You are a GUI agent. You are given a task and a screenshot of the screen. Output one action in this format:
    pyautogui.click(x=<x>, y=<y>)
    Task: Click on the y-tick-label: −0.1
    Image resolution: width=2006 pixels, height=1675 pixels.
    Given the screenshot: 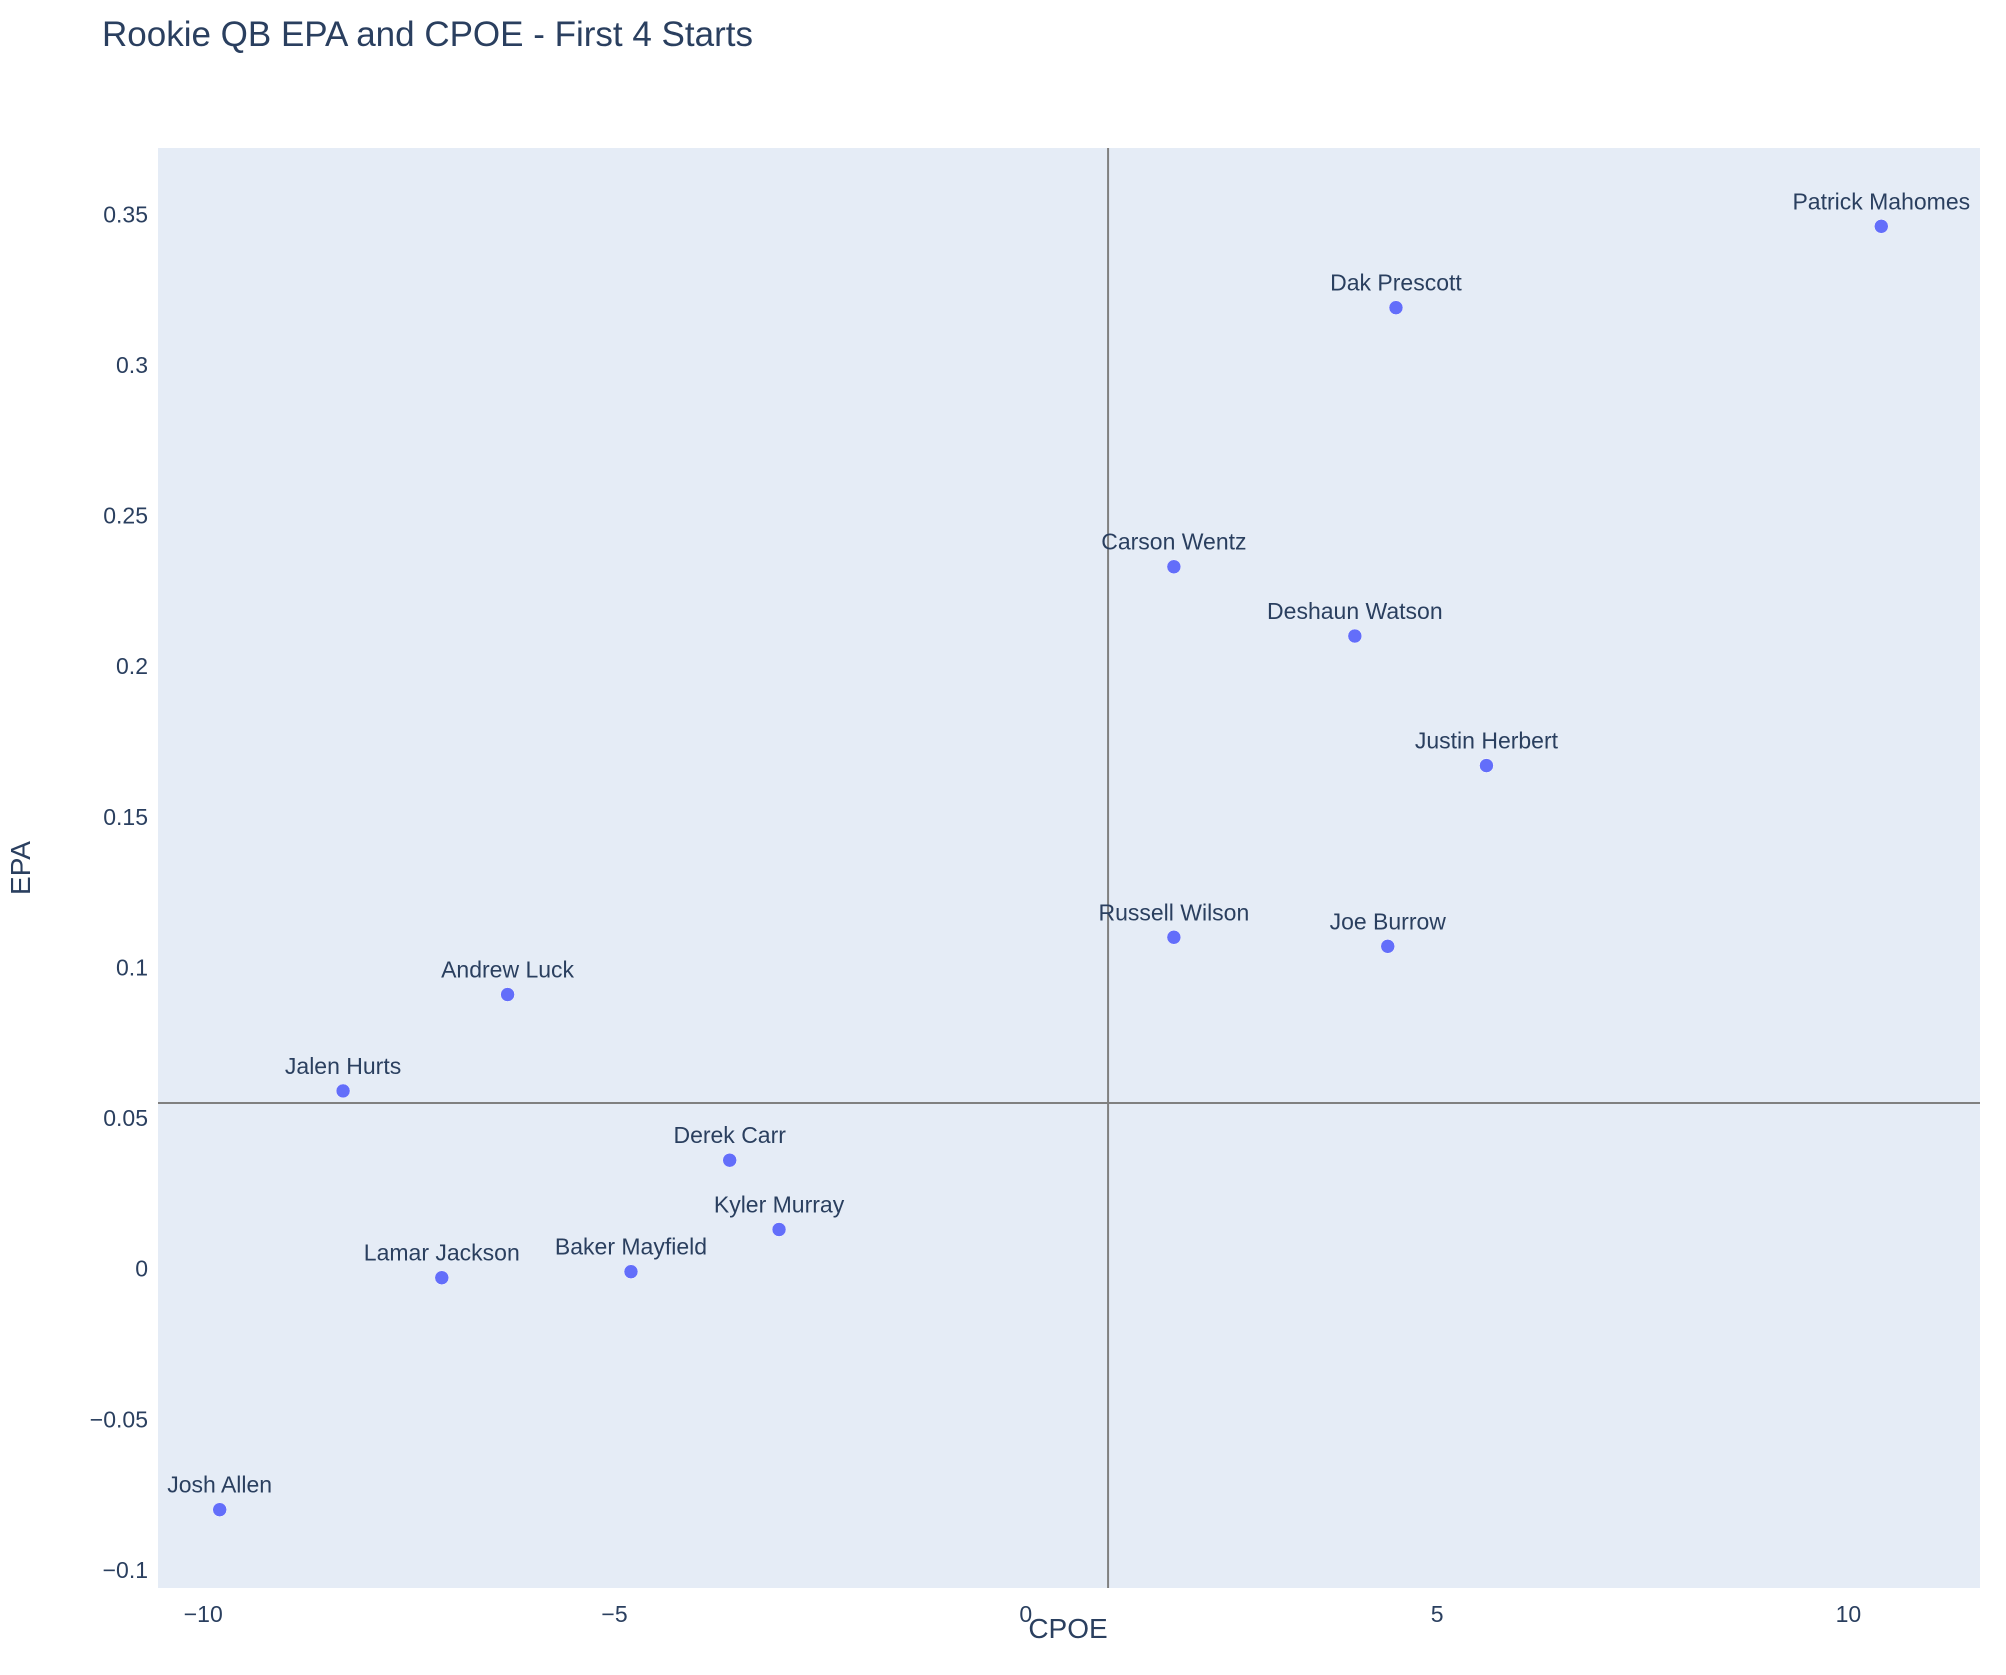 What is the action you would take?
    pyautogui.click(x=125, y=1570)
    